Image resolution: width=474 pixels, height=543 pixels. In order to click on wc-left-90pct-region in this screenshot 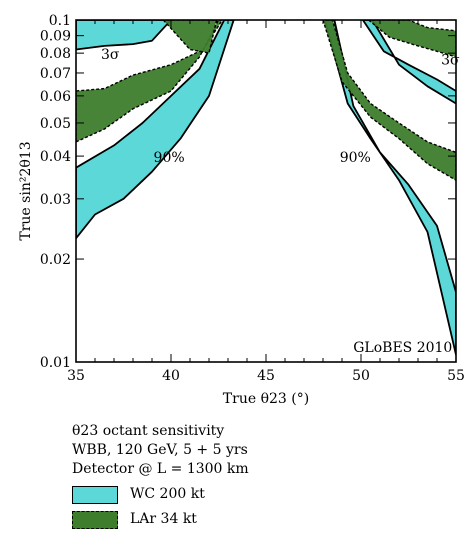, I will do `click(155, 130)`.